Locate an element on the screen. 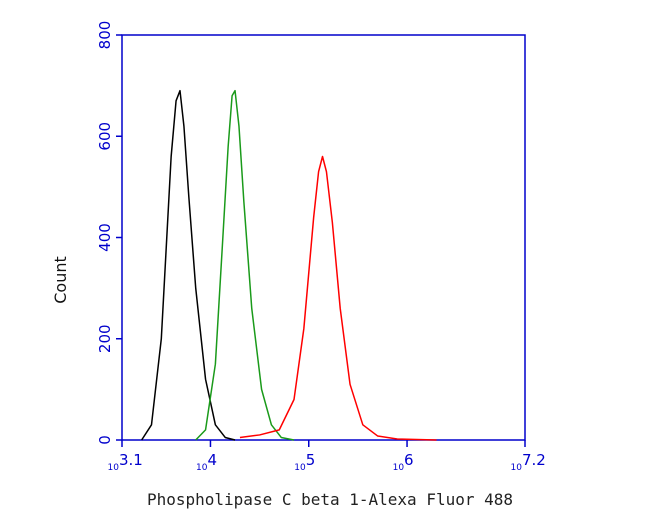 The image size is (650, 521). y-tick-label: 0 is located at coordinates (105, 440).